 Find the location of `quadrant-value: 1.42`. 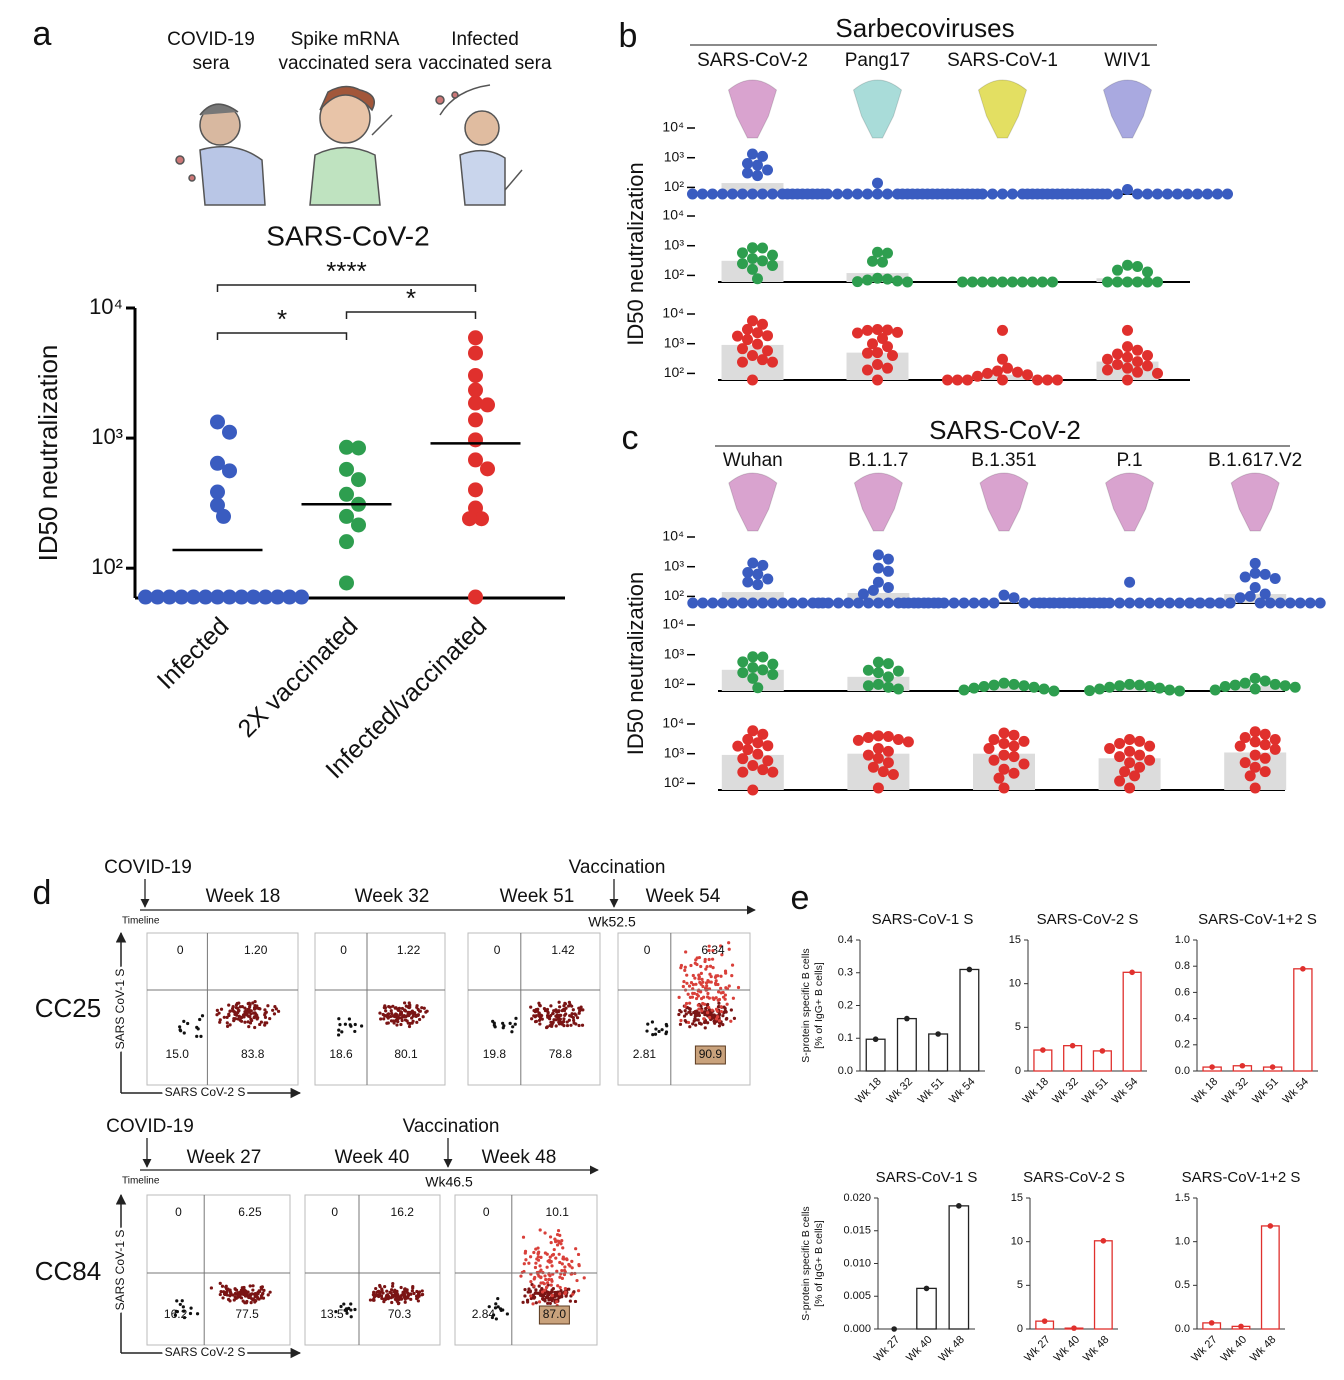

quadrant-value: 1.42 is located at coordinates (563, 950).